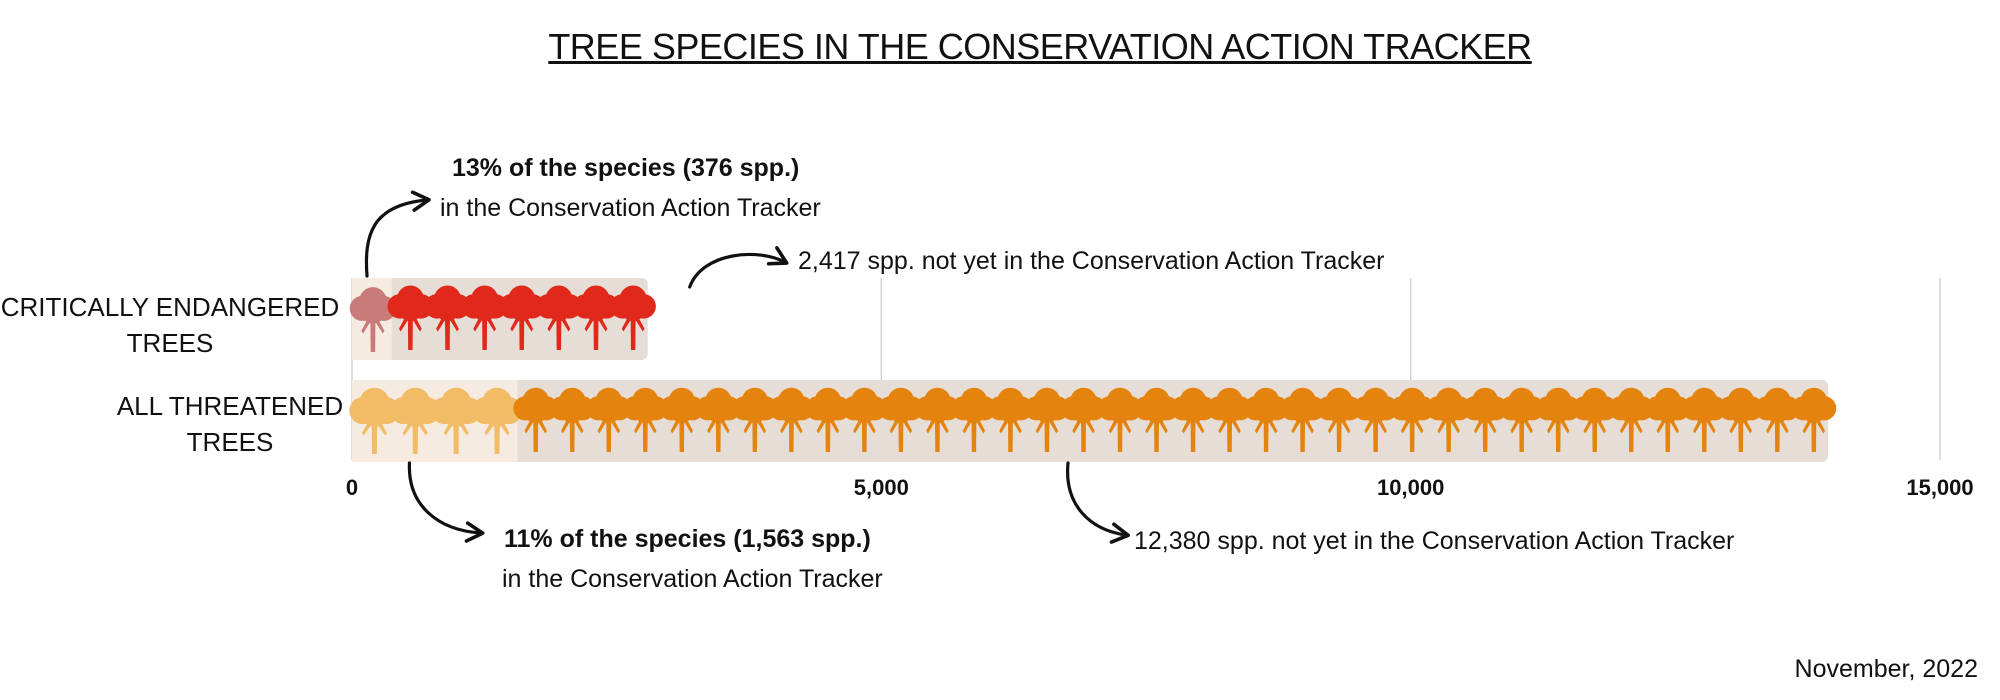 The image size is (2000, 700). I want to click on arrow-all-in-tracker, so click(446, 502).